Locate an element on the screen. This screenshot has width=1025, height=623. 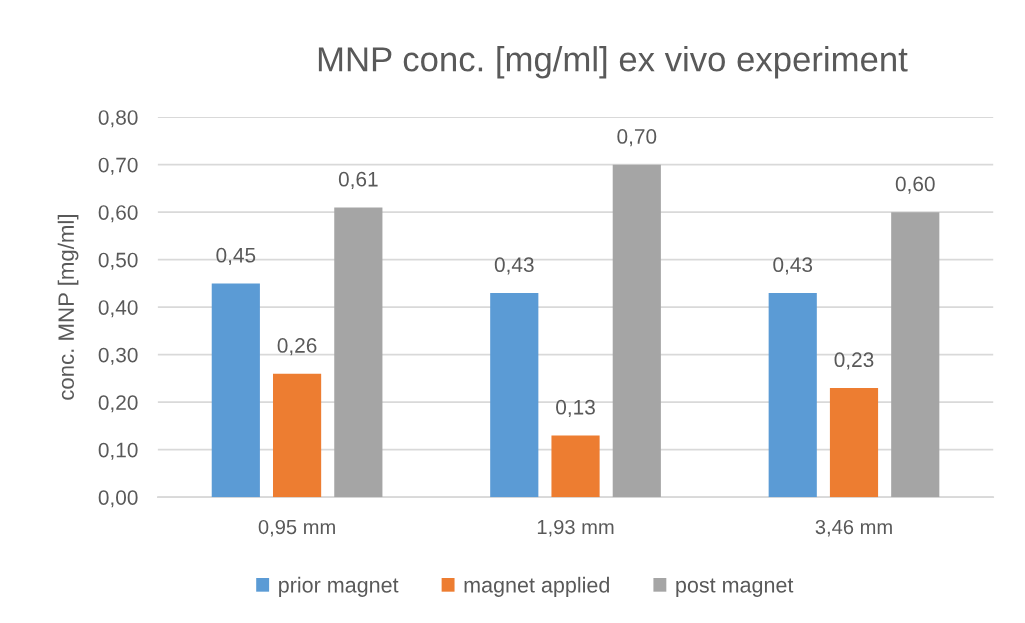
y-tick-label: 0,50 is located at coordinates (118, 261).